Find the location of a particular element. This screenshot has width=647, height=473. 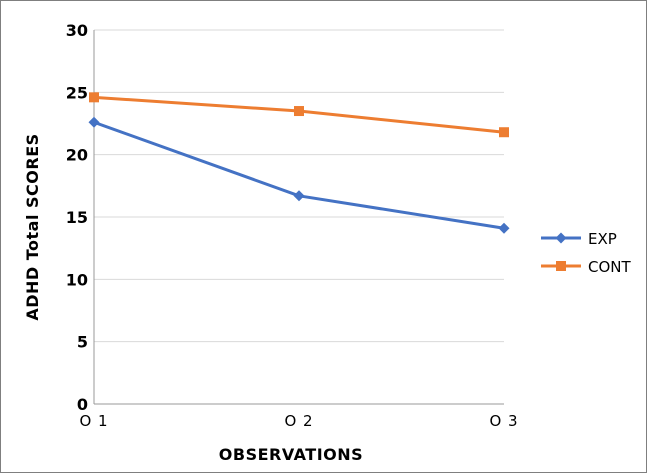

x-tick-label: O 1 is located at coordinates (93, 421).